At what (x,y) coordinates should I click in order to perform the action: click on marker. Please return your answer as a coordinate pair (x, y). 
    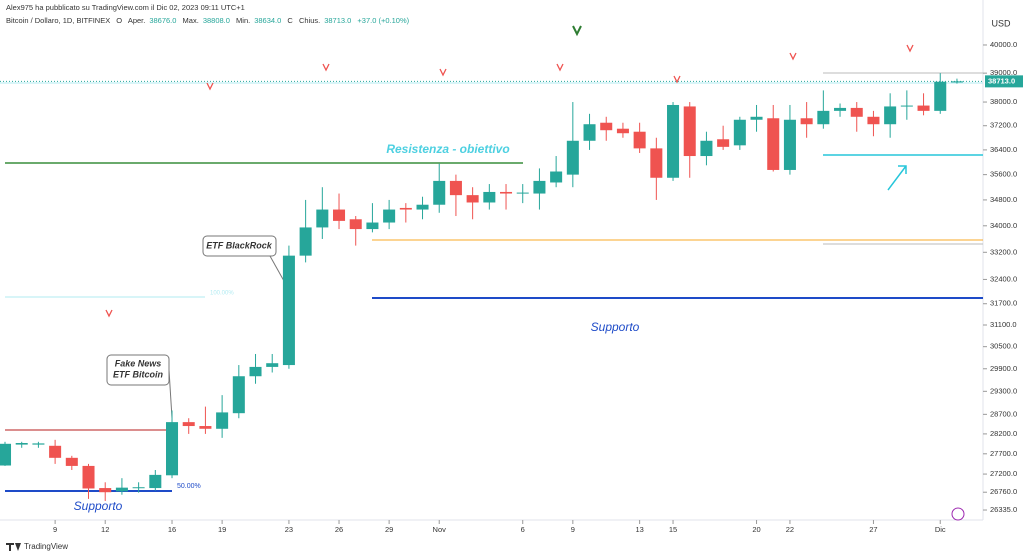
    Looking at the image, I should click on (577, 31).